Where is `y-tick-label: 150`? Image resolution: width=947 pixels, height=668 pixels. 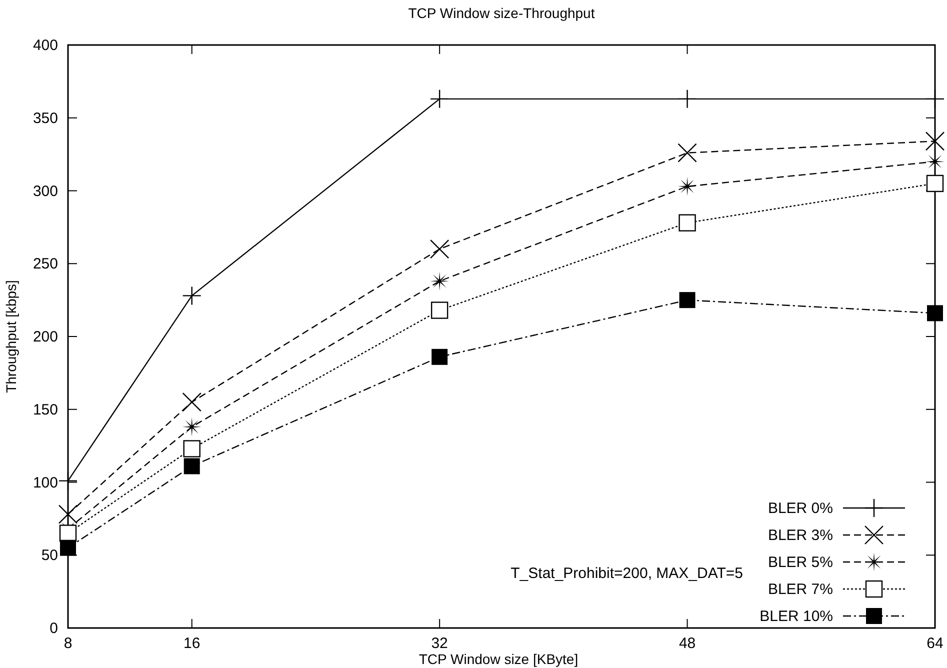
y-tick-label: 150 is located at coordinates (45, 409).